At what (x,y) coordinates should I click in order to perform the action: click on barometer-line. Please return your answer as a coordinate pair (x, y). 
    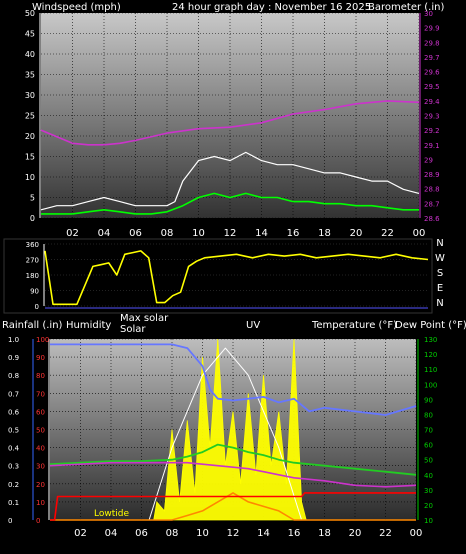
    Looking at the image, I should click on (230, 123).